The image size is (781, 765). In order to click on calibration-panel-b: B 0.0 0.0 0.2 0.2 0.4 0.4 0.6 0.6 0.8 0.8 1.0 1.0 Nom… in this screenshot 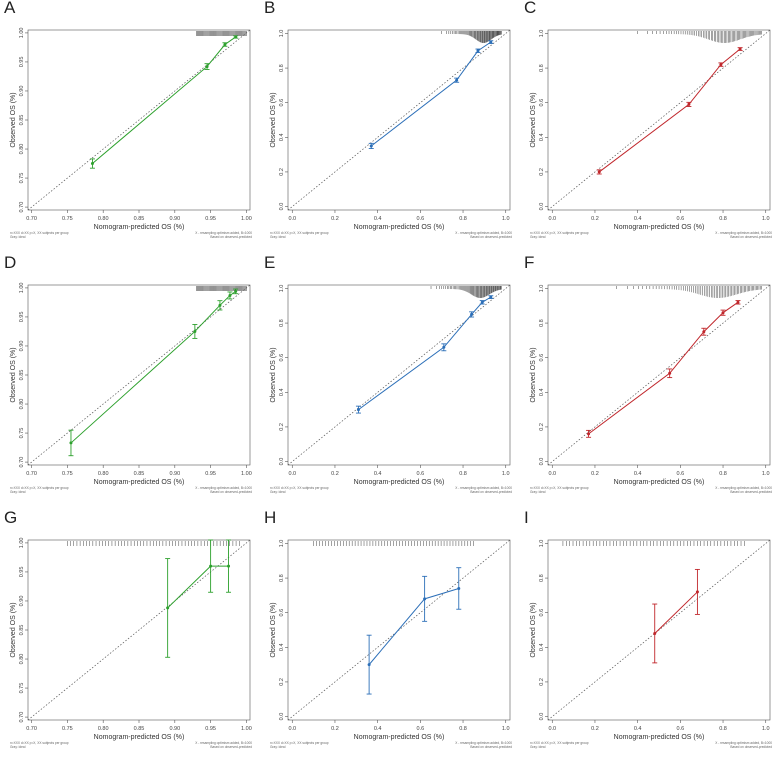, I will do `click(390, 127)`.